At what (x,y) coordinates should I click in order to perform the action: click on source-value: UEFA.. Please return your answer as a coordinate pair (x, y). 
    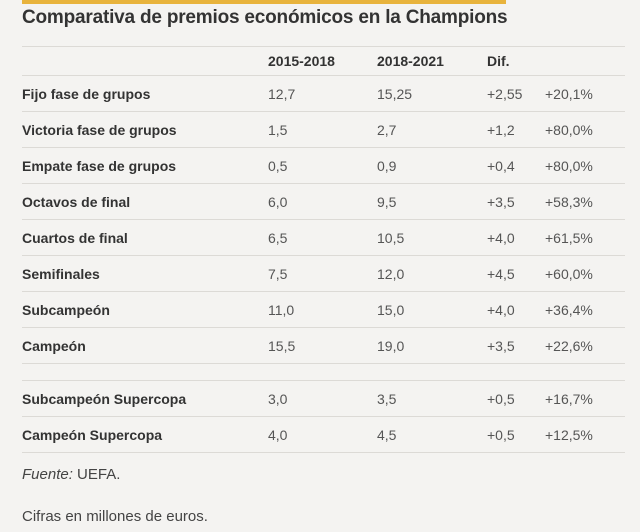
    Looking at the image, I should click on (96, 474).